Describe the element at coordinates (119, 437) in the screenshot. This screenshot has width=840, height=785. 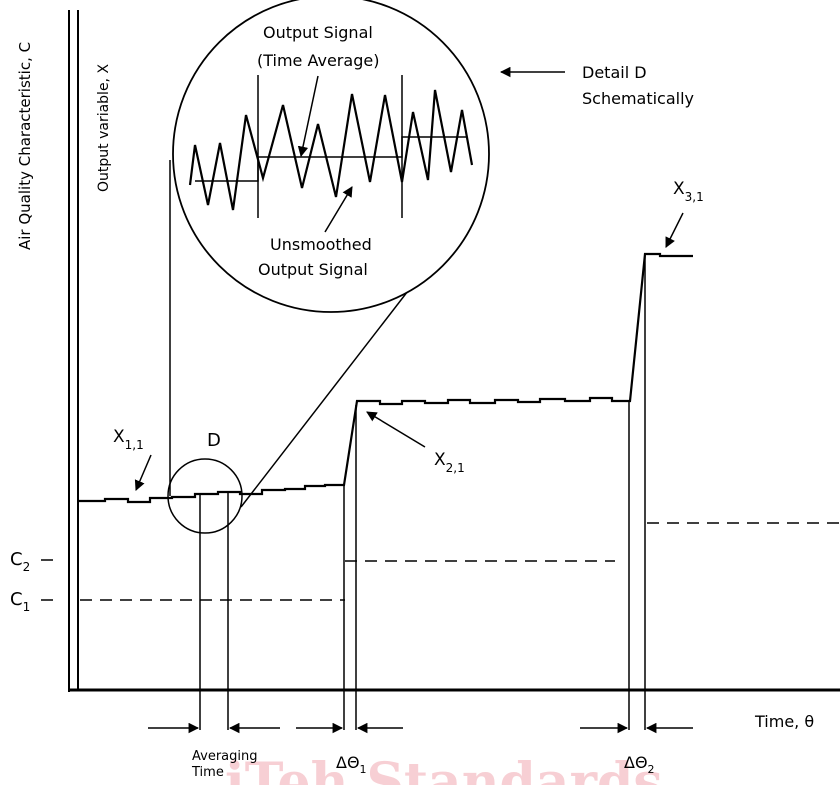
I see `x11-base: X` at that location.